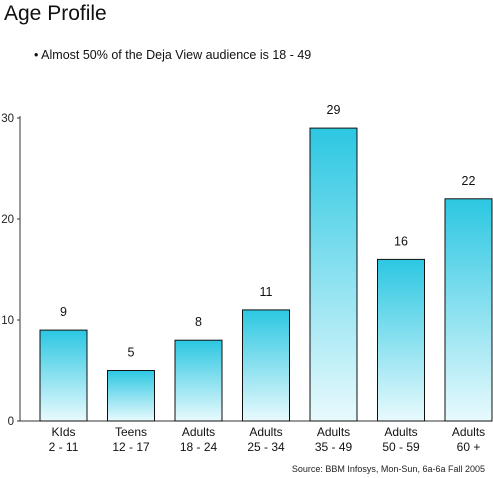 The height and width of the screenshot is (478, 493). I want to click on category-label: 2 - 11, so click(64, 447).